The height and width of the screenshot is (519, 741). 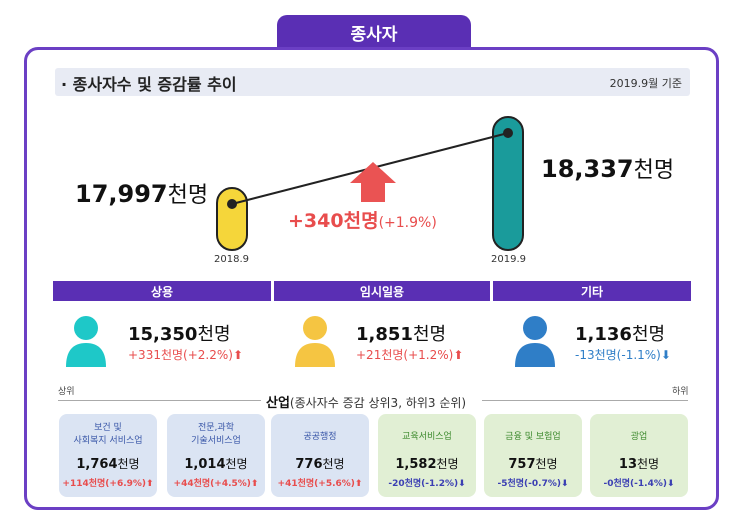 I want to click on industry-card: 공공행정 776천명 +41천명(+5.6%)⬆, so click(x=320, y=455).